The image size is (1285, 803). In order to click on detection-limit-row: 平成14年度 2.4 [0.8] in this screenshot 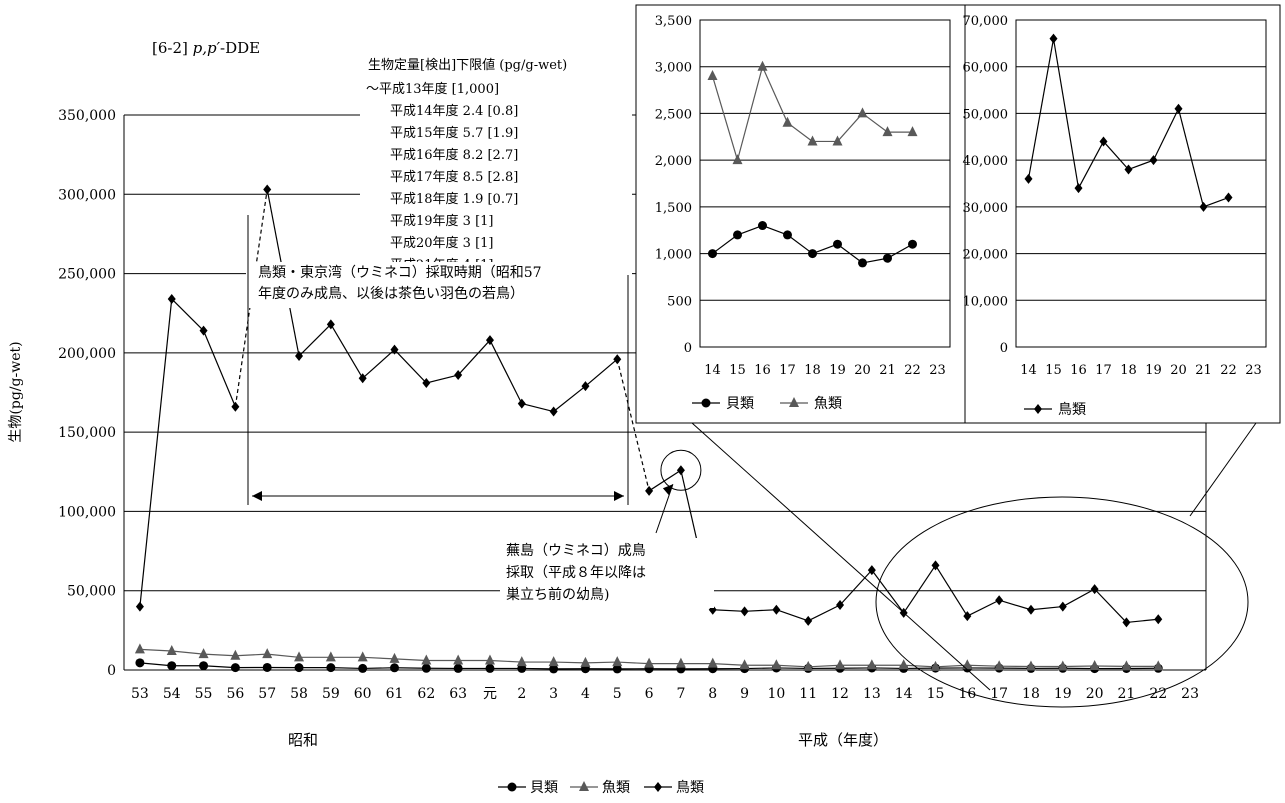, I will do `click(454, 111)`.